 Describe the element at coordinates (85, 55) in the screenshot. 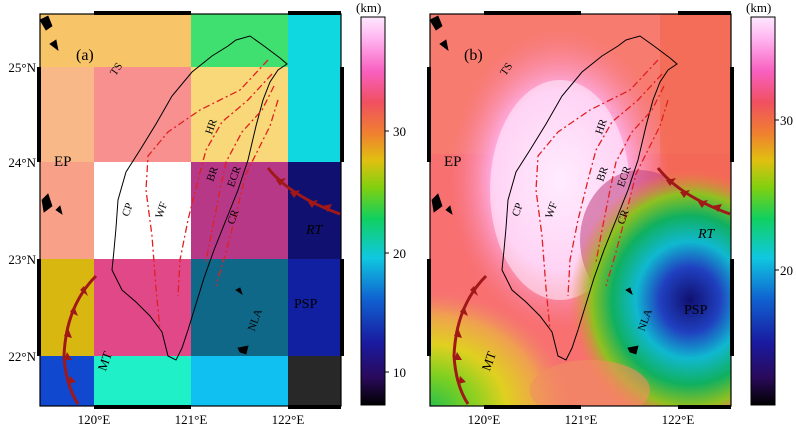

I see `panel-label: (a)` at that location.